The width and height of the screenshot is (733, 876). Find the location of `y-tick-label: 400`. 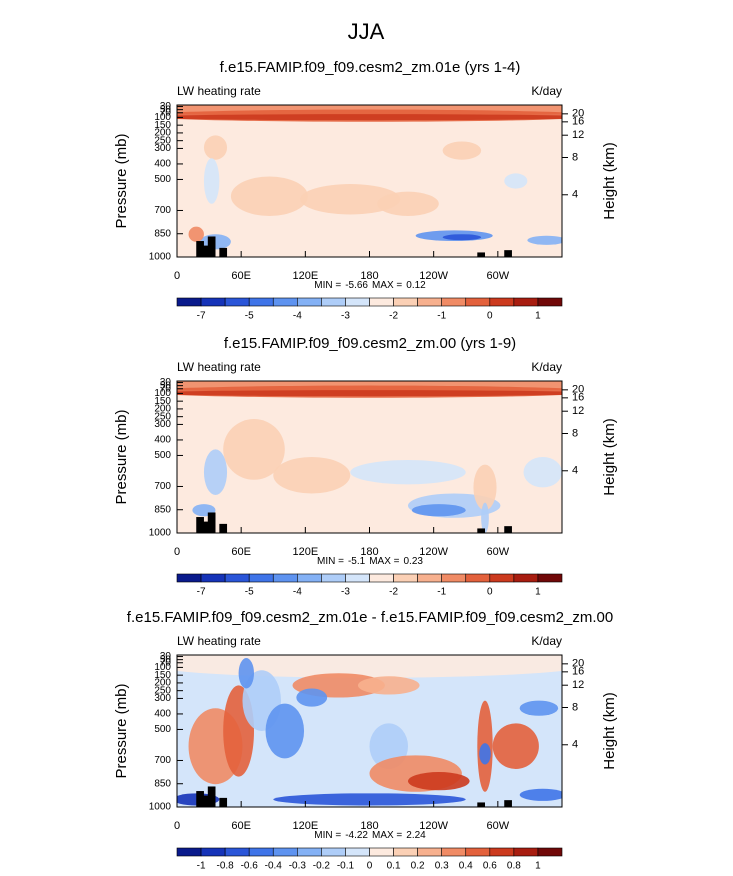

y-tick-label: 400 is located at coordinates (162, 440).